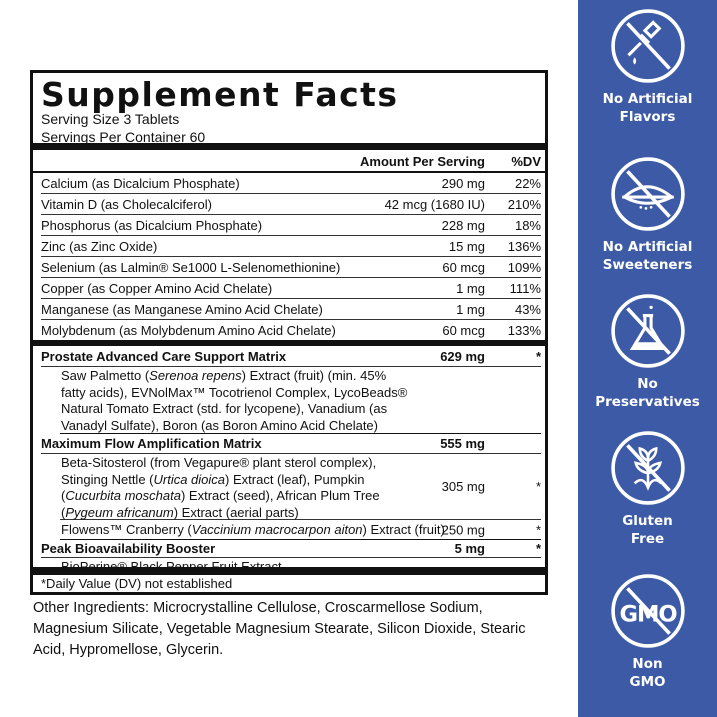 Image resolution: width=717 pixels, height=717 pixels. What do you see at coordinates (647, 468) in the screenshot?
I see `wheat-crossed-icon` at bounding box center [647, 468].